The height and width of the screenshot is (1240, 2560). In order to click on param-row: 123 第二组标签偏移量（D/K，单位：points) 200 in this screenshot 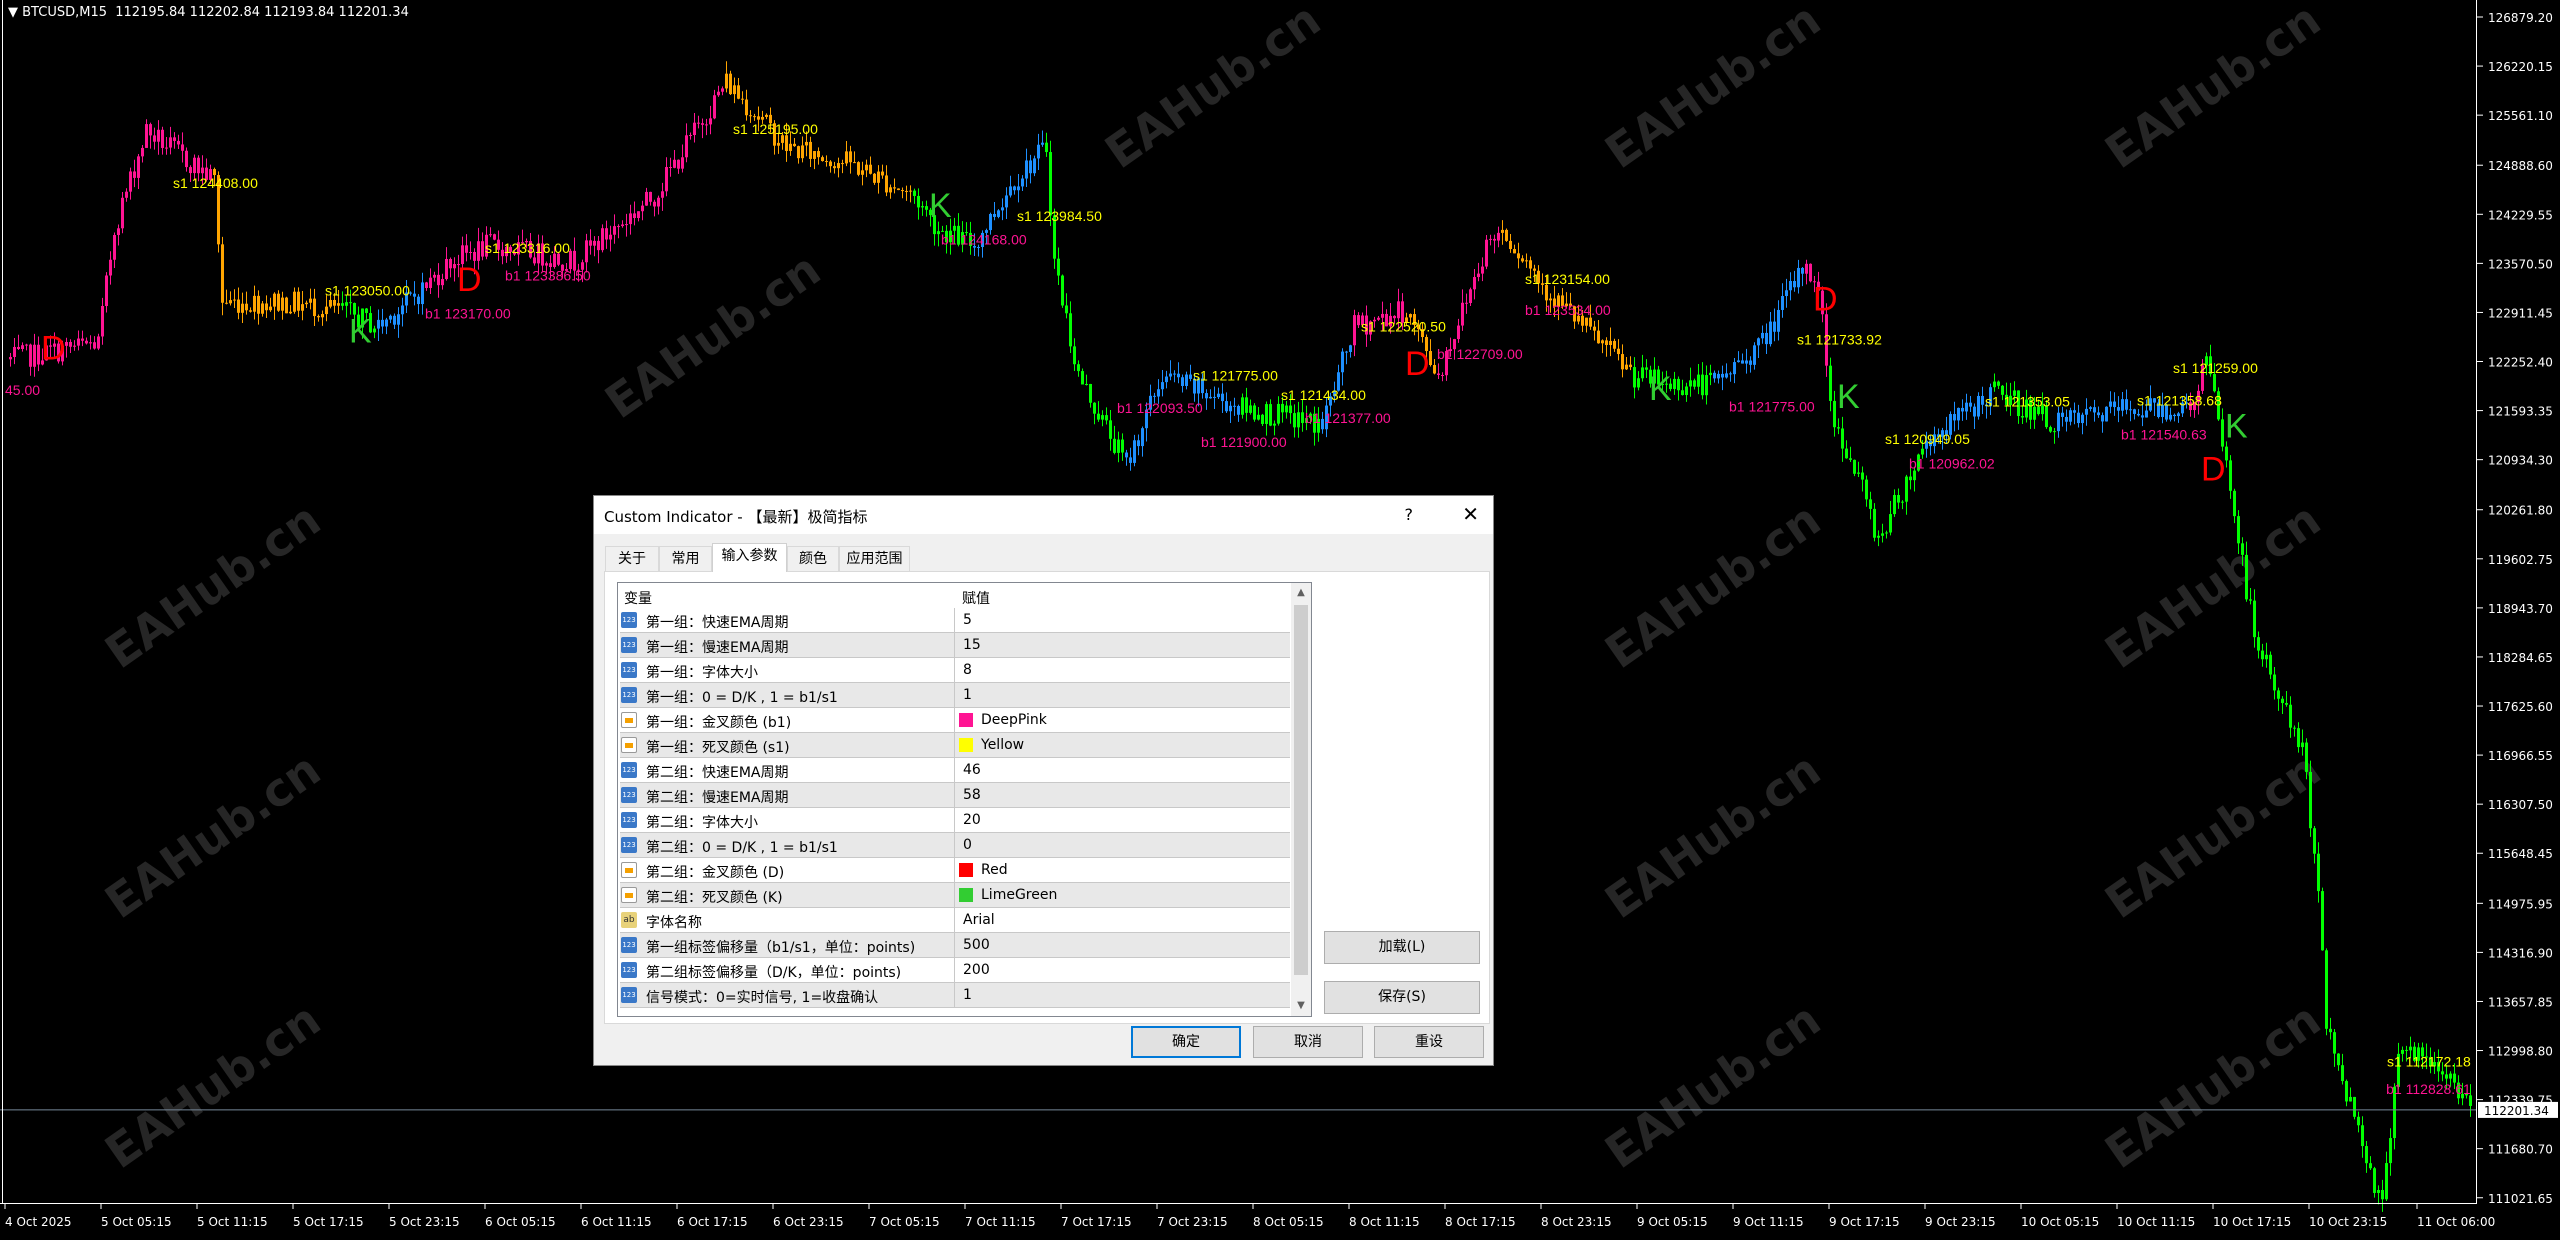, I will do `click(955, 970)`.